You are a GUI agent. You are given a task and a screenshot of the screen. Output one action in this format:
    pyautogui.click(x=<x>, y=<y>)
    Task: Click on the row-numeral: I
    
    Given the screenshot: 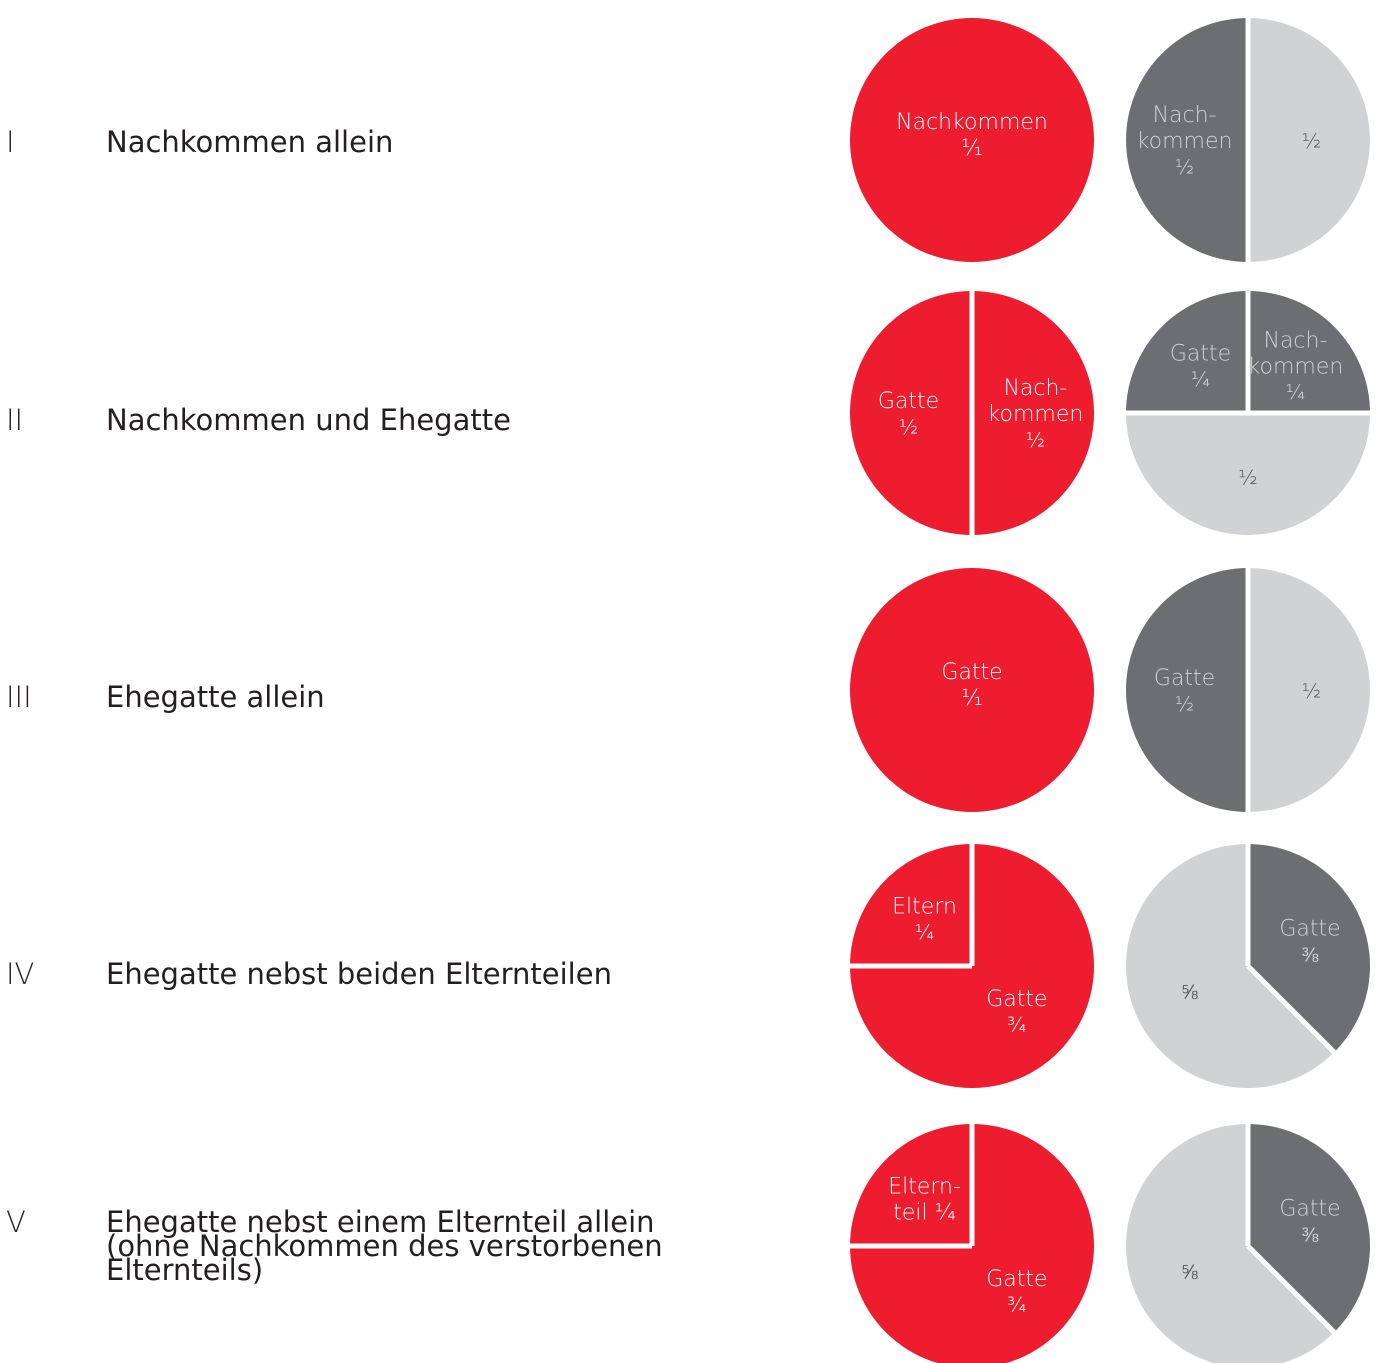 What is the action you would take?
    pyautogui.click(x=10, y=142)
    